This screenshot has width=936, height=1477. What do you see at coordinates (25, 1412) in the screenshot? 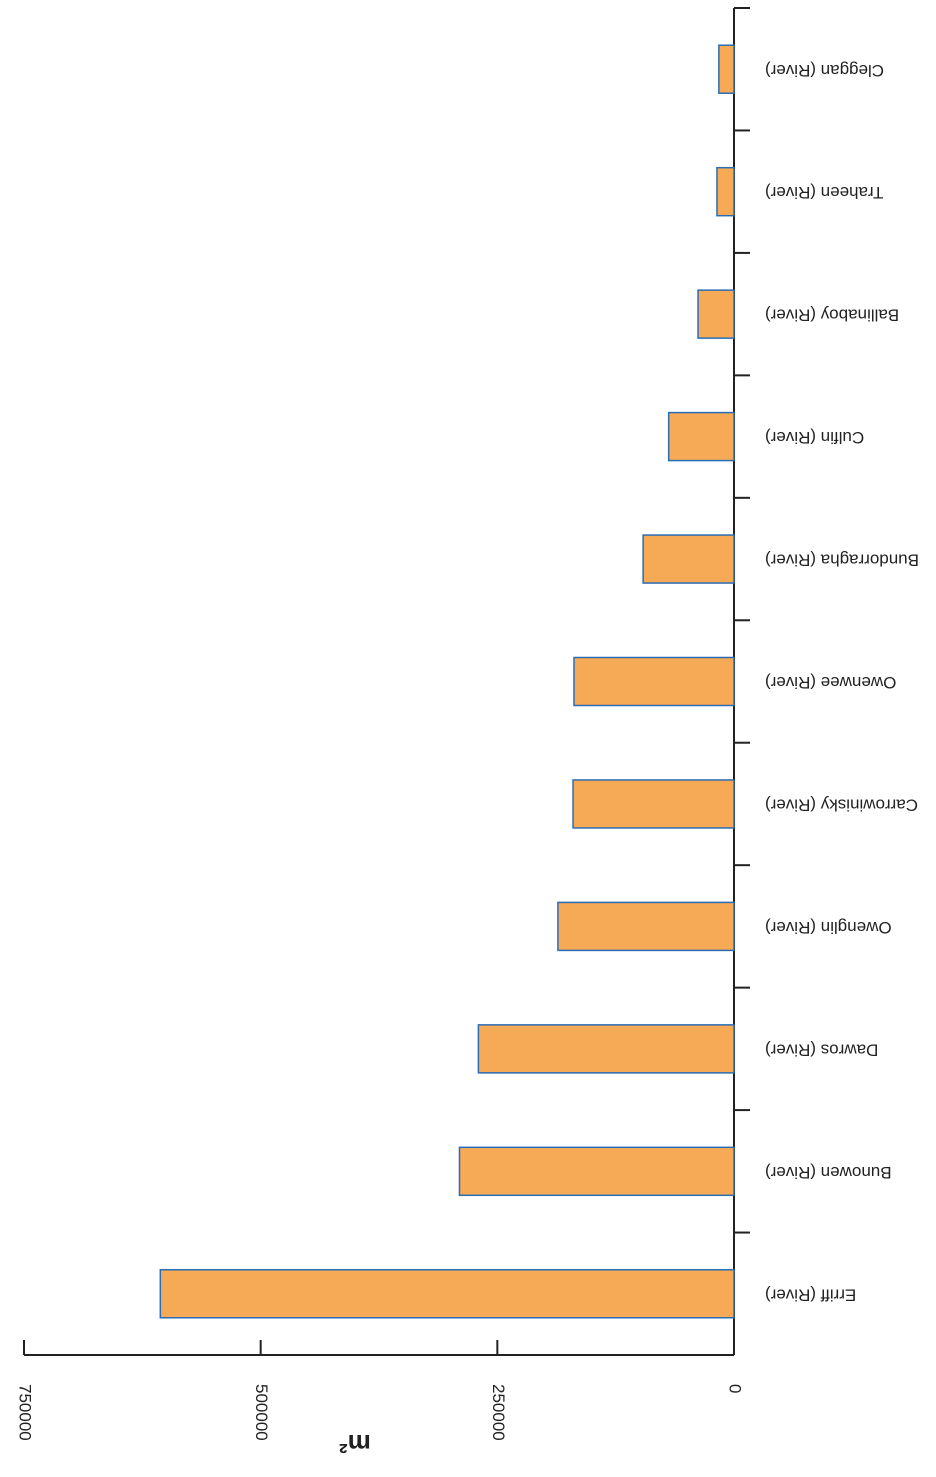
I see `x-tick-label: 750000` at bounding box center [25, 1412].